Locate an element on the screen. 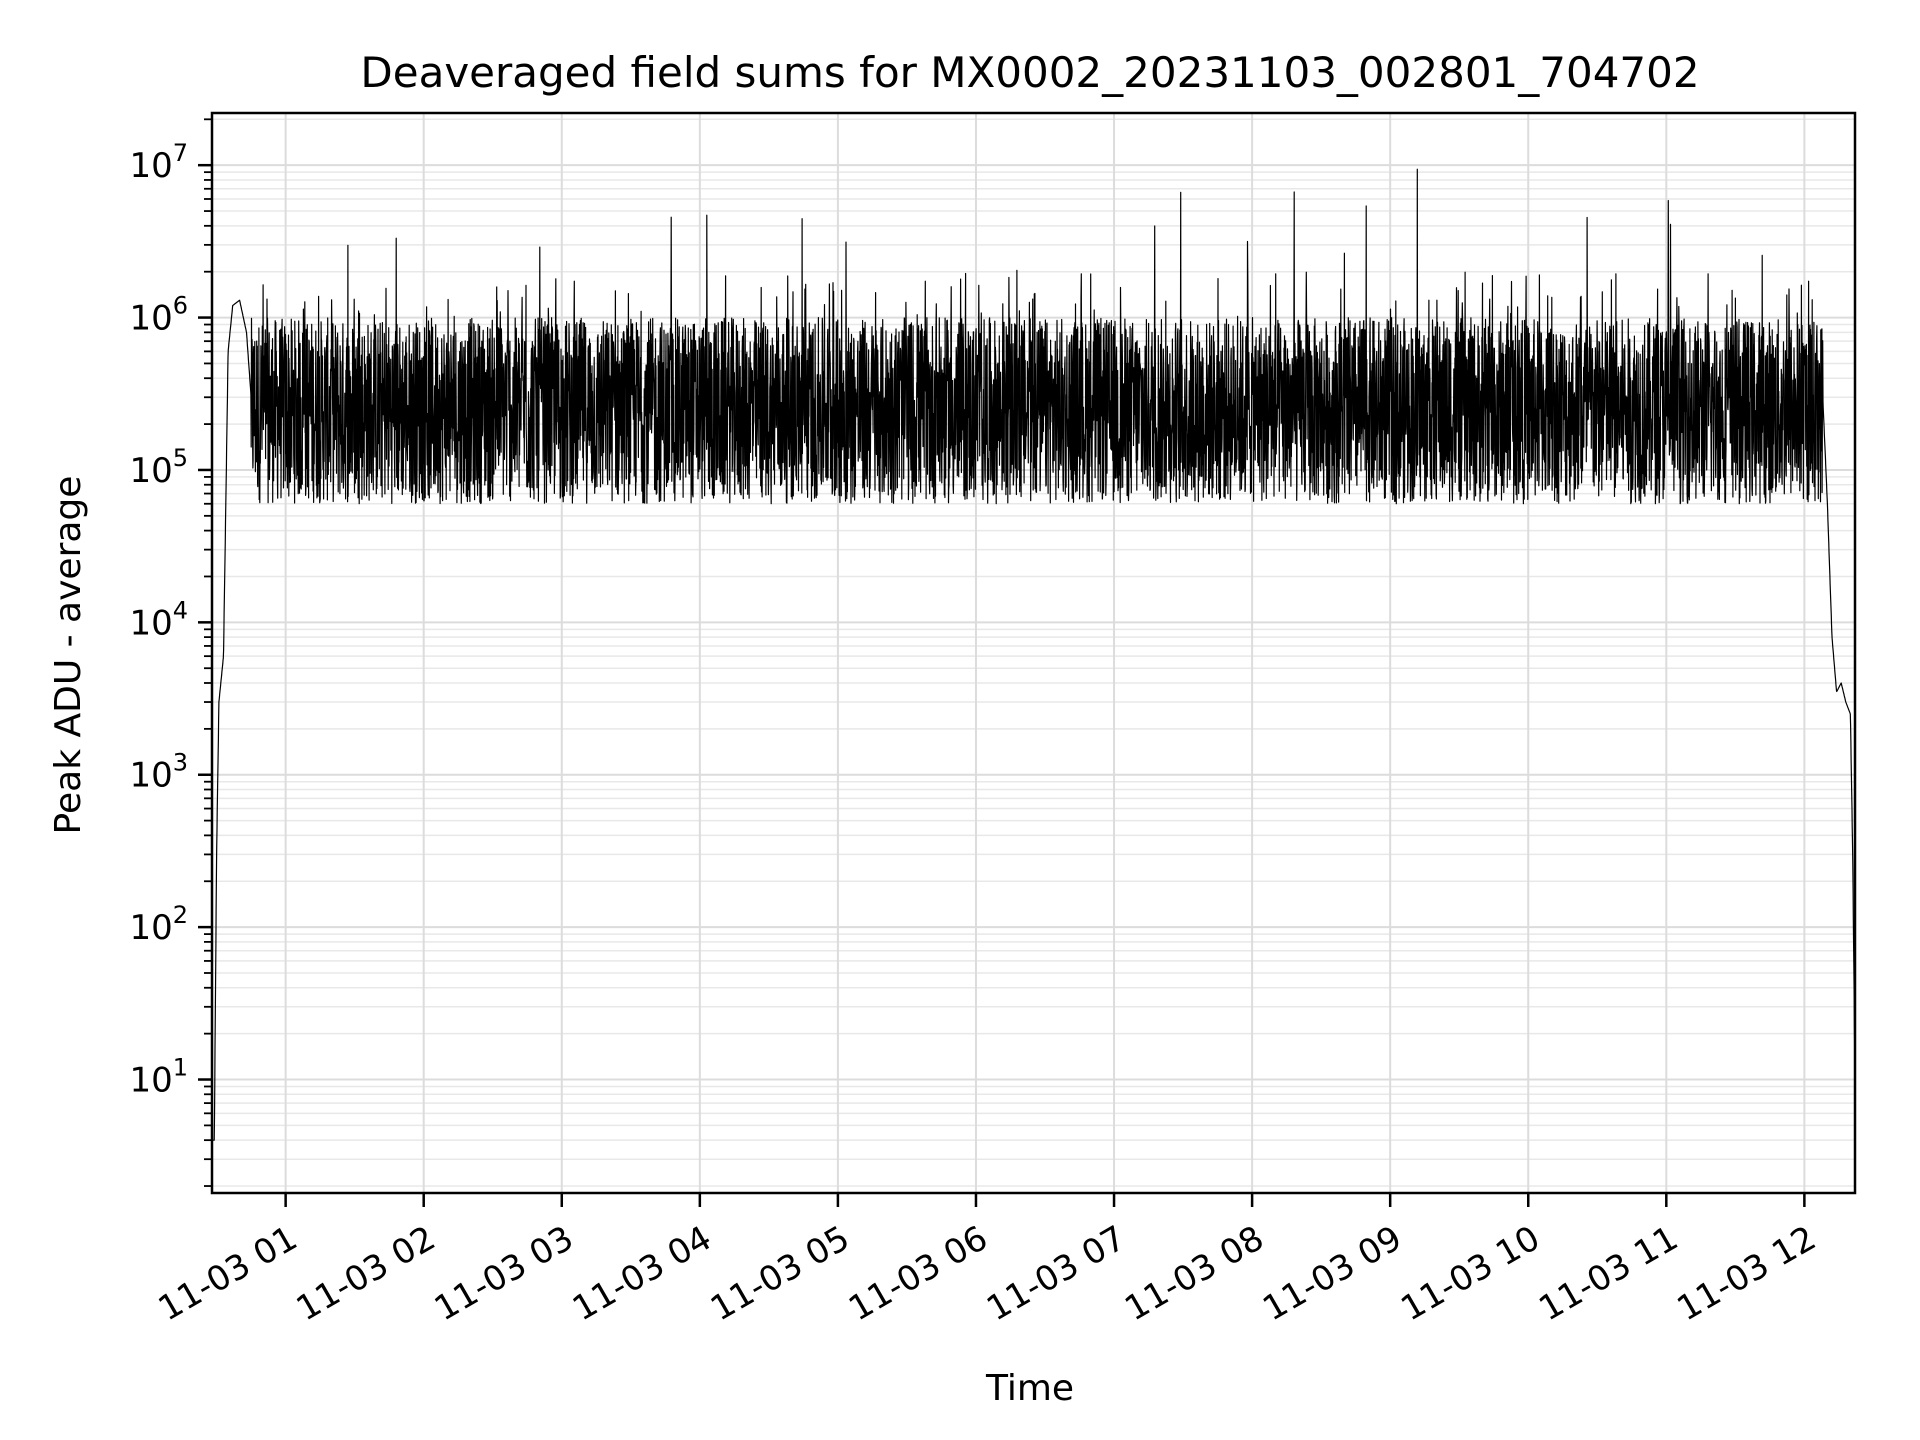 The width and height of the screenshot is (1920, 1440). y-tick-label: 10² is located at coordinates (158, 924).